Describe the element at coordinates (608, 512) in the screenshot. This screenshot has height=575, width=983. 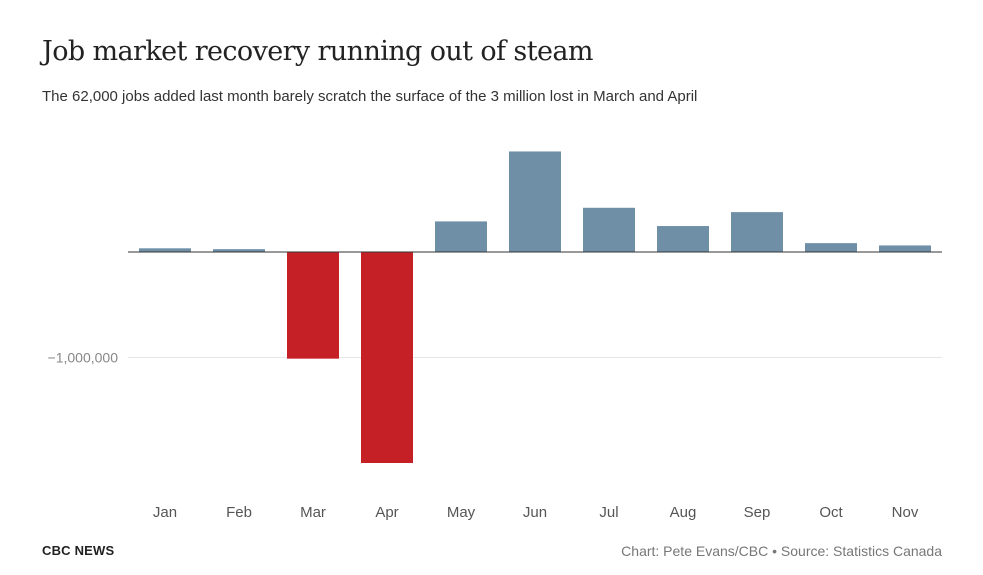
I see `x-tick-label-jul: Jul` at that location.